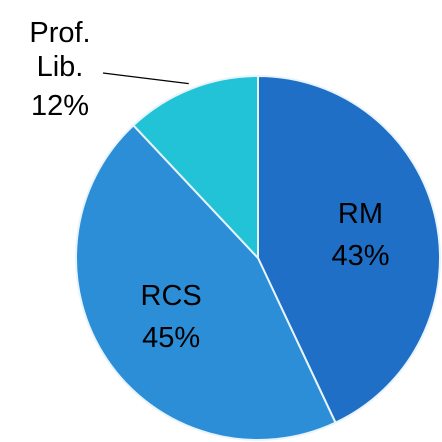  I want to click on slice-category-label: Prof. Lib., so click(60, 50).